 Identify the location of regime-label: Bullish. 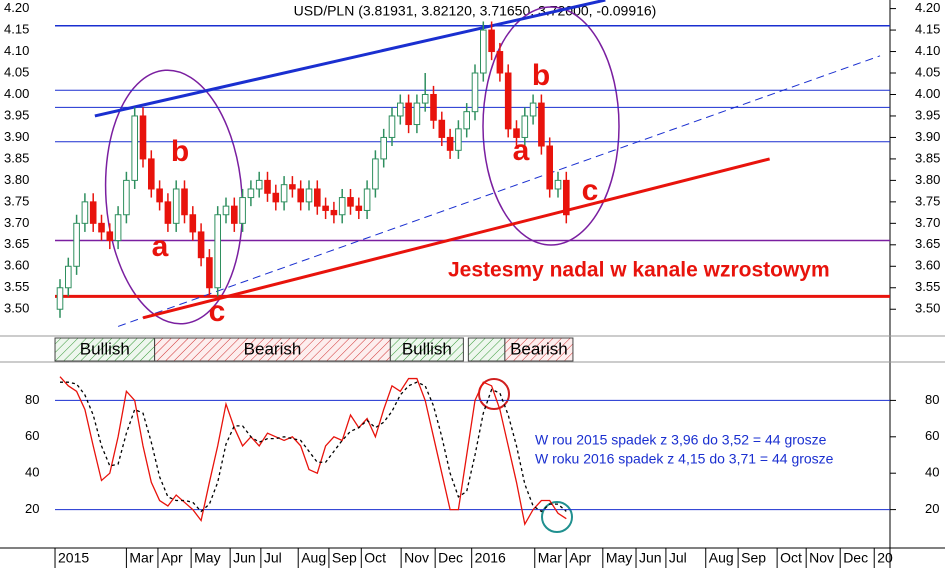
(427, 348).